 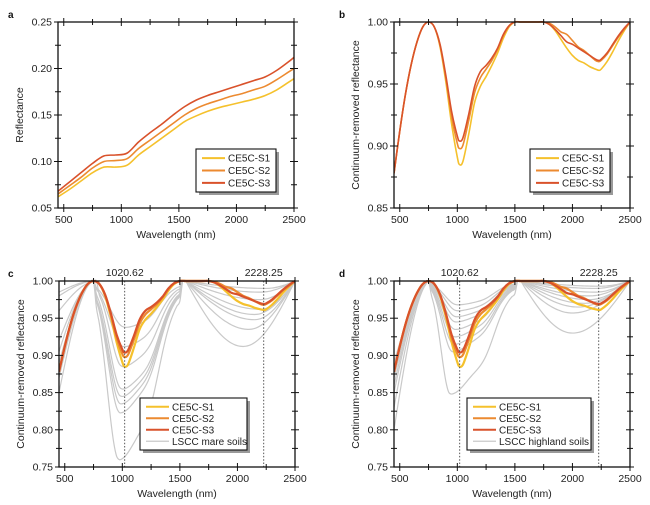 What do you see at coordinates (11, 274) in the screenshot?
I see `panel-label: c` at bounding box center [11, 274].